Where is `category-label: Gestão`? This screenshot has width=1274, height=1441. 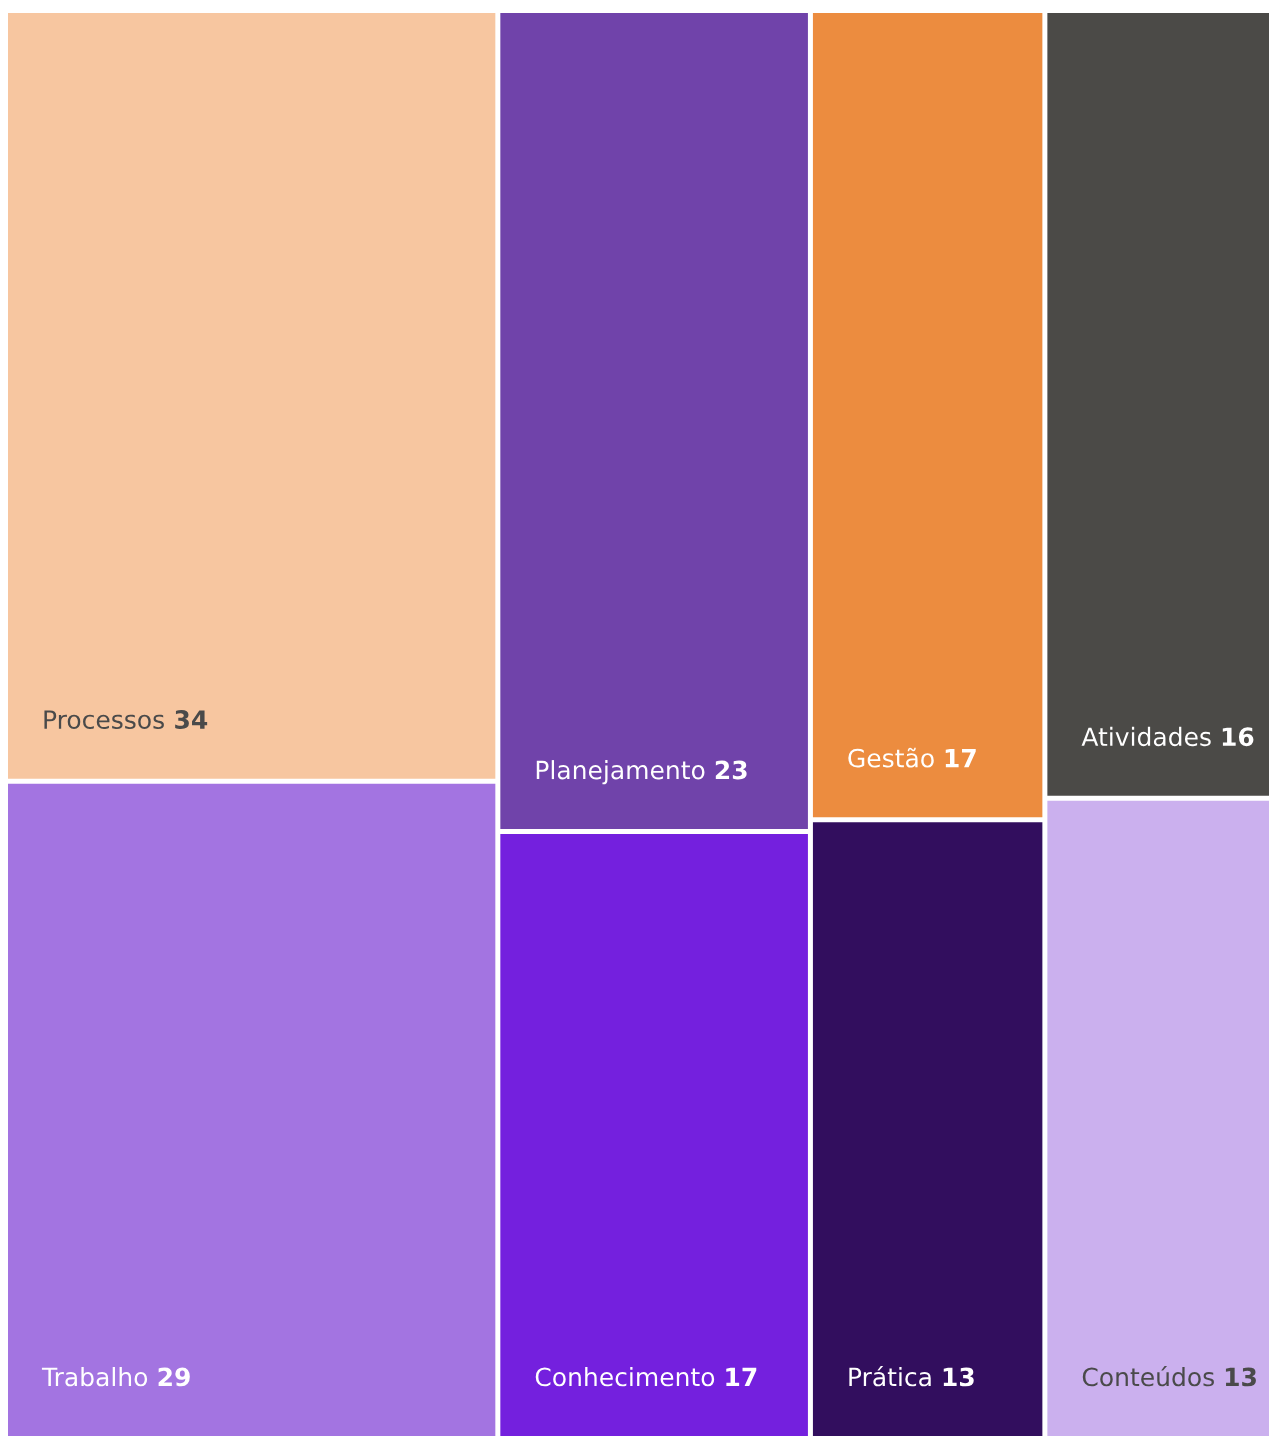 category-label: Gestão is located at coordinates (891, 757).